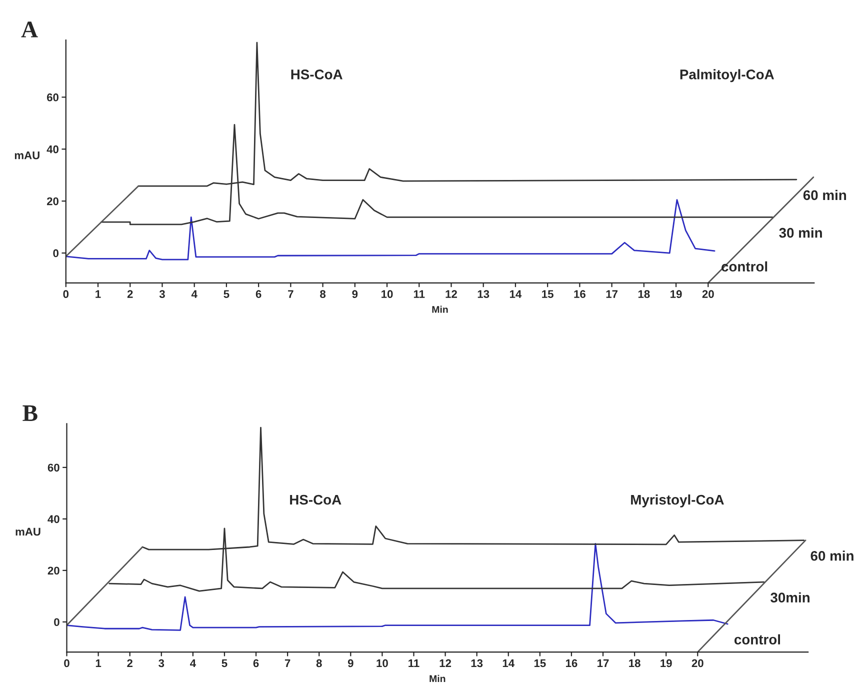 The height and width of the screenshot is (690, 867). I want to click on annotation: Palmitoyl-CoA, so click(727, 75).